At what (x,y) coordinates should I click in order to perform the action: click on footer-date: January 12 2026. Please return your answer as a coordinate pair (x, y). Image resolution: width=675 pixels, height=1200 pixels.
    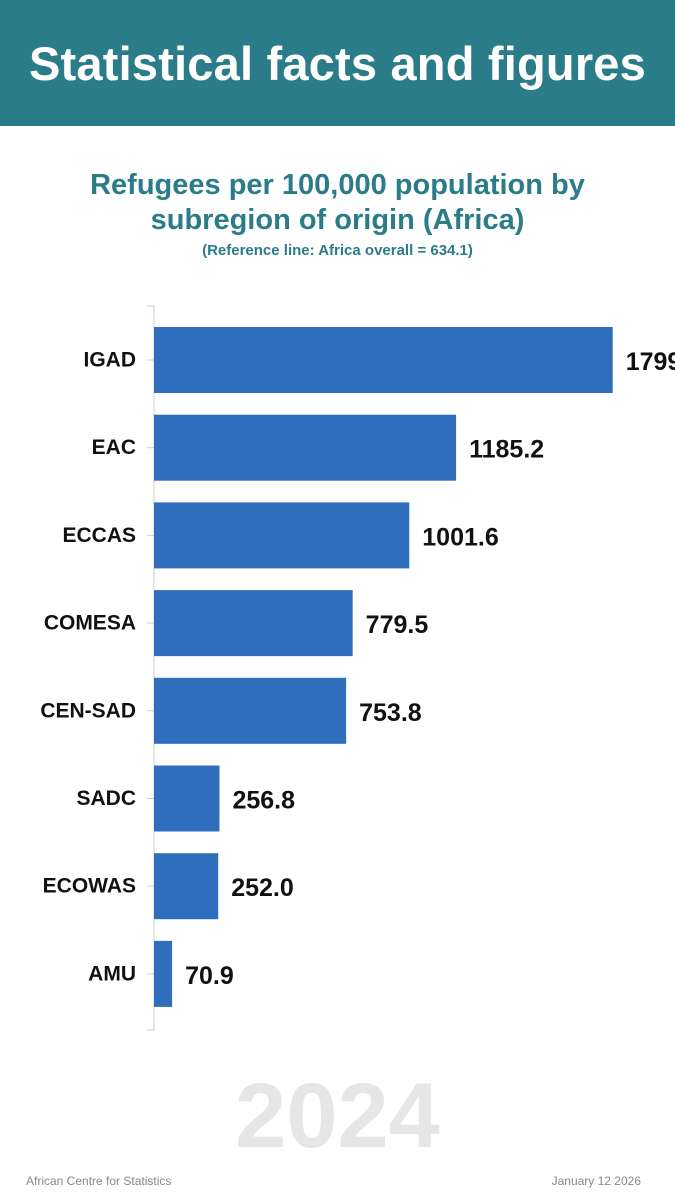
    Looking at the image, I should click on (596, 1181).